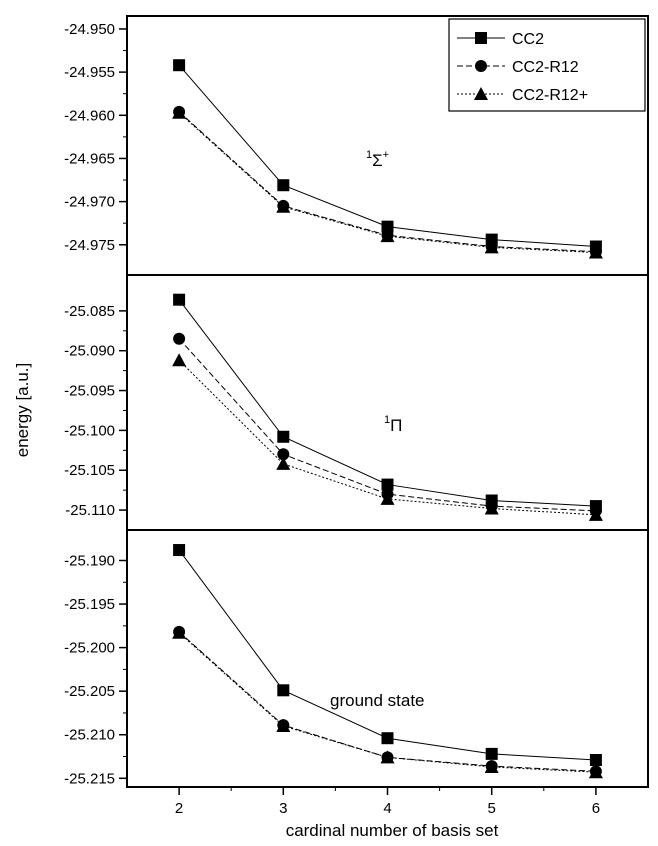 The width and height of the screenshot is (658, 846). I want to click on y-tick-label: -24.965, so click(89, 158).